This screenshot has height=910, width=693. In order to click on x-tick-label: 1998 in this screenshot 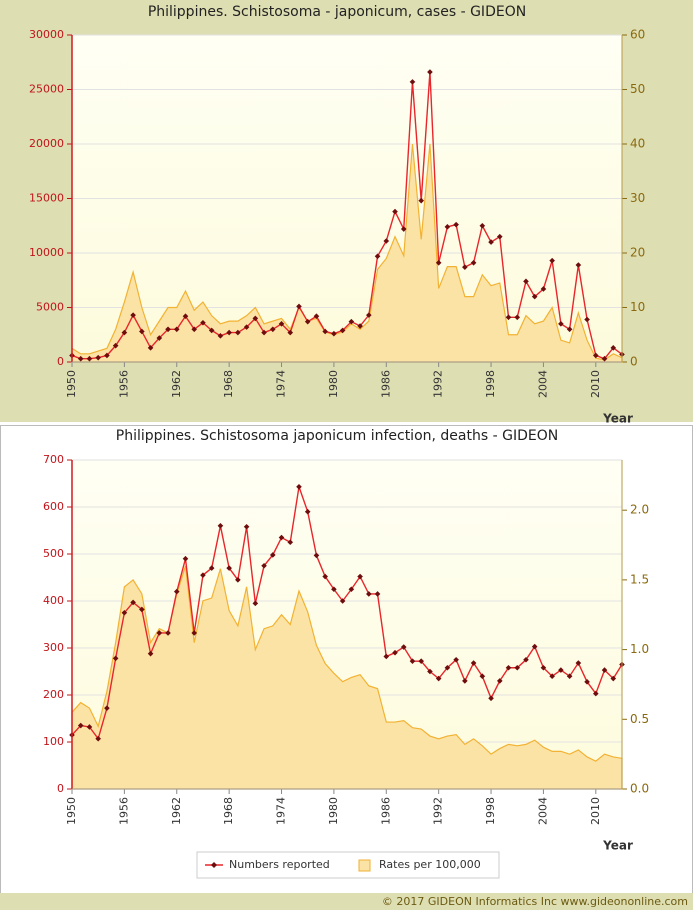, I will do `click(490, 384)`.